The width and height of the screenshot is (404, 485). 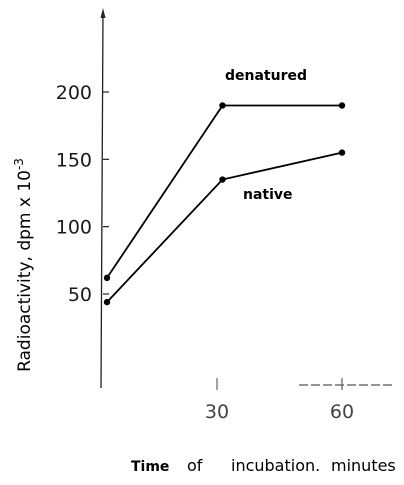 I want to click on y-axis-arrow, so click(x=103, y=13).